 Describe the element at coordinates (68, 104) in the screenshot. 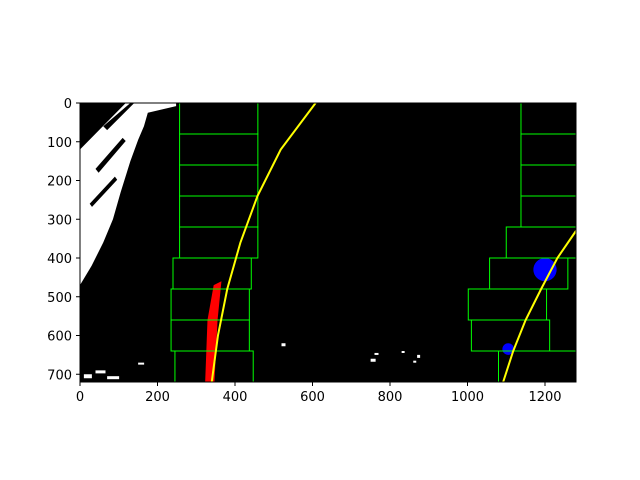

I see `y-tick-label-0: 0` at that location.